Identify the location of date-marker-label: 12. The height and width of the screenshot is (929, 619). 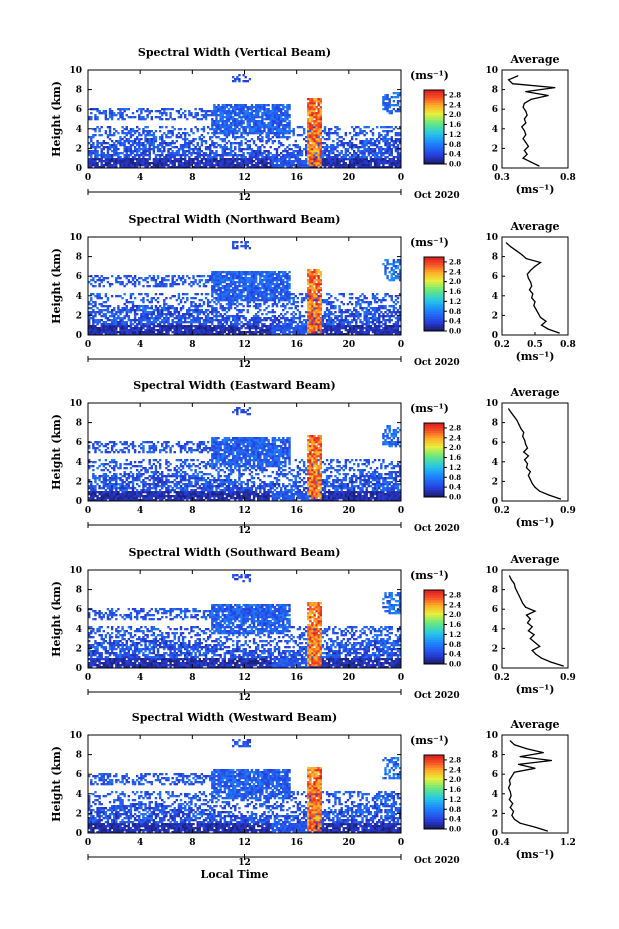
(244, 198).